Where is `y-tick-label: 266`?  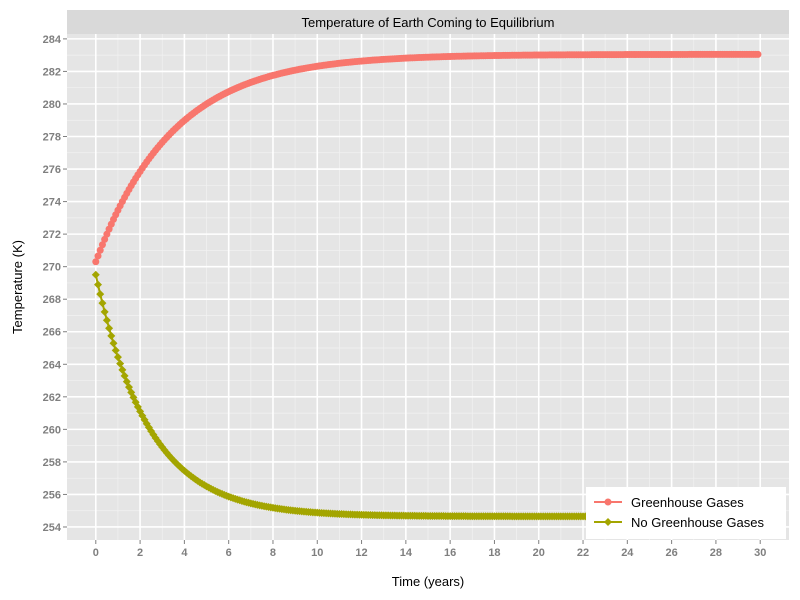
y-tick-label: 266 is located at coordinates (52, 333).